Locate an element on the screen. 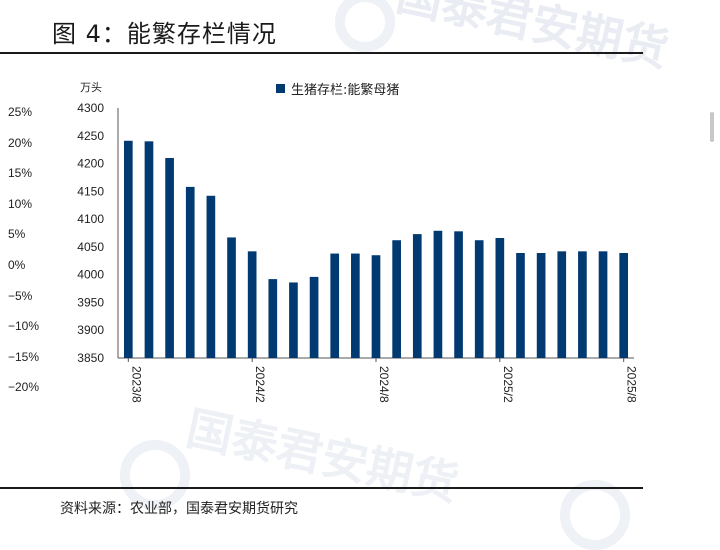  y-tick-label: 4050 is located at coordinates (90, 247).